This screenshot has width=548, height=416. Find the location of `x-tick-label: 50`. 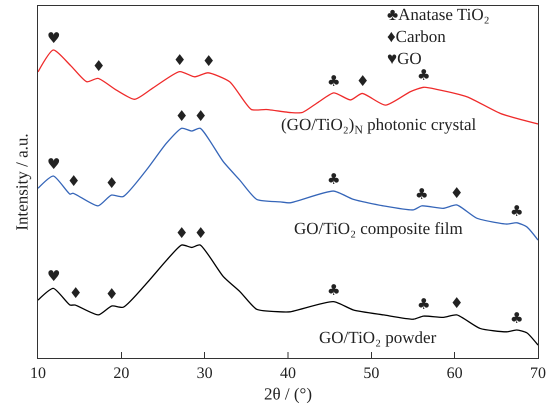

x-tick-label: 50 is located at coordinates (371, 373).